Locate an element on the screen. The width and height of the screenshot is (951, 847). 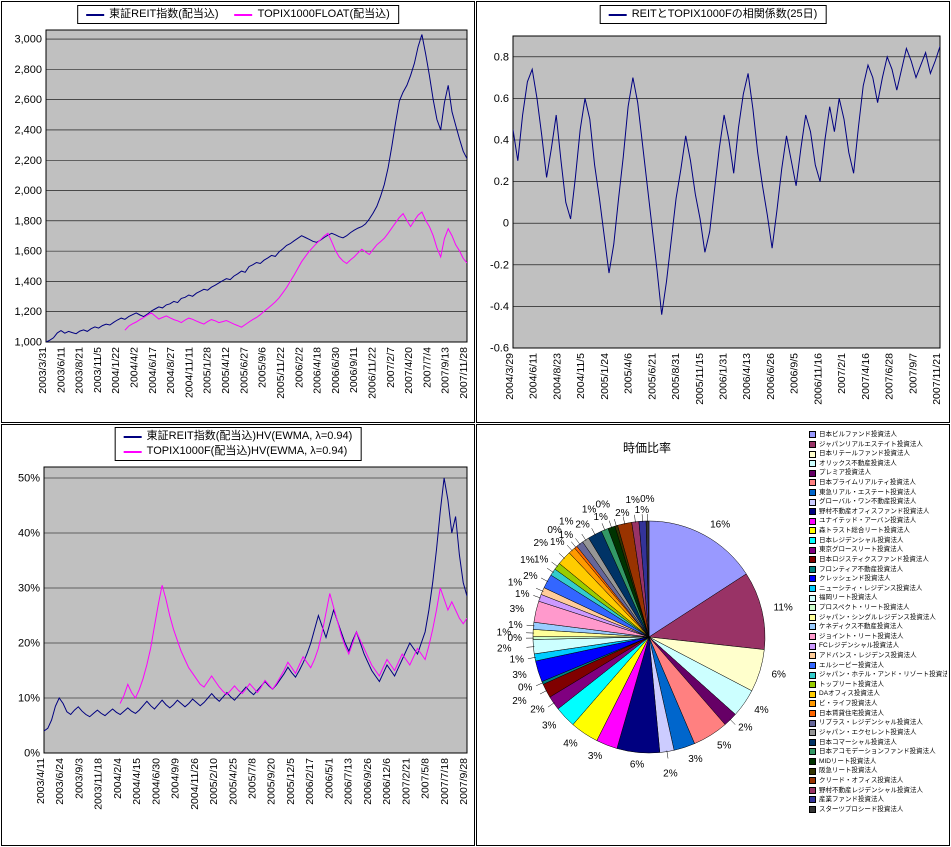
svg-text: 4% is located at coordinates (570, 743).